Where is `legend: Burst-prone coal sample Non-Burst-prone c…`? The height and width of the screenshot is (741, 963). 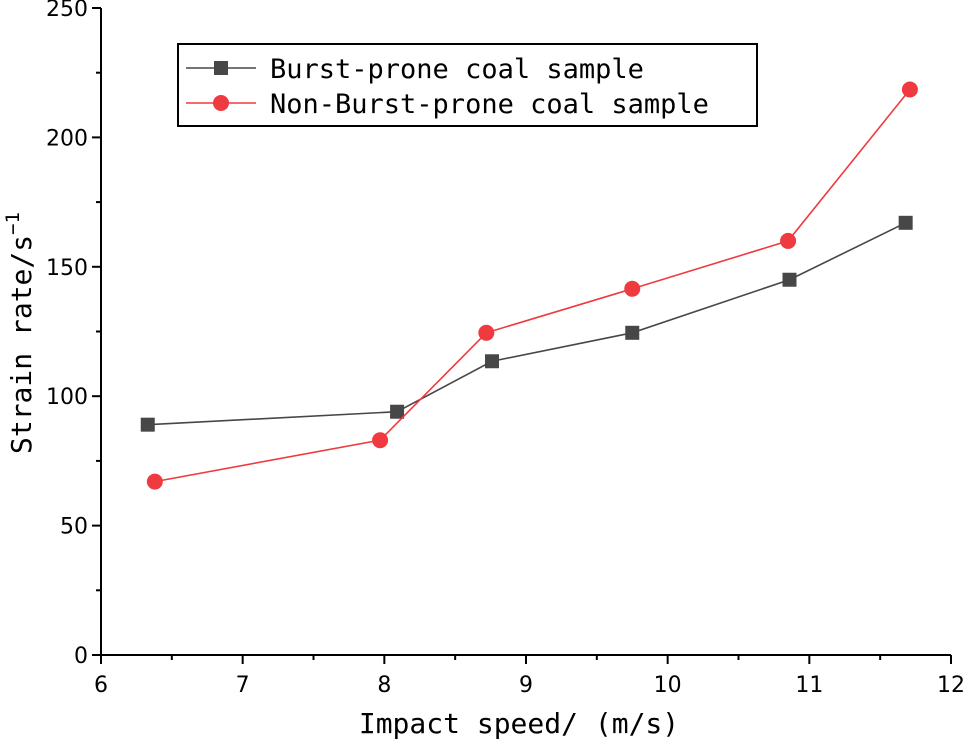
legend: Burst-prone coal sample Non-Burst-prone c… is located at coordinates (467, 85).